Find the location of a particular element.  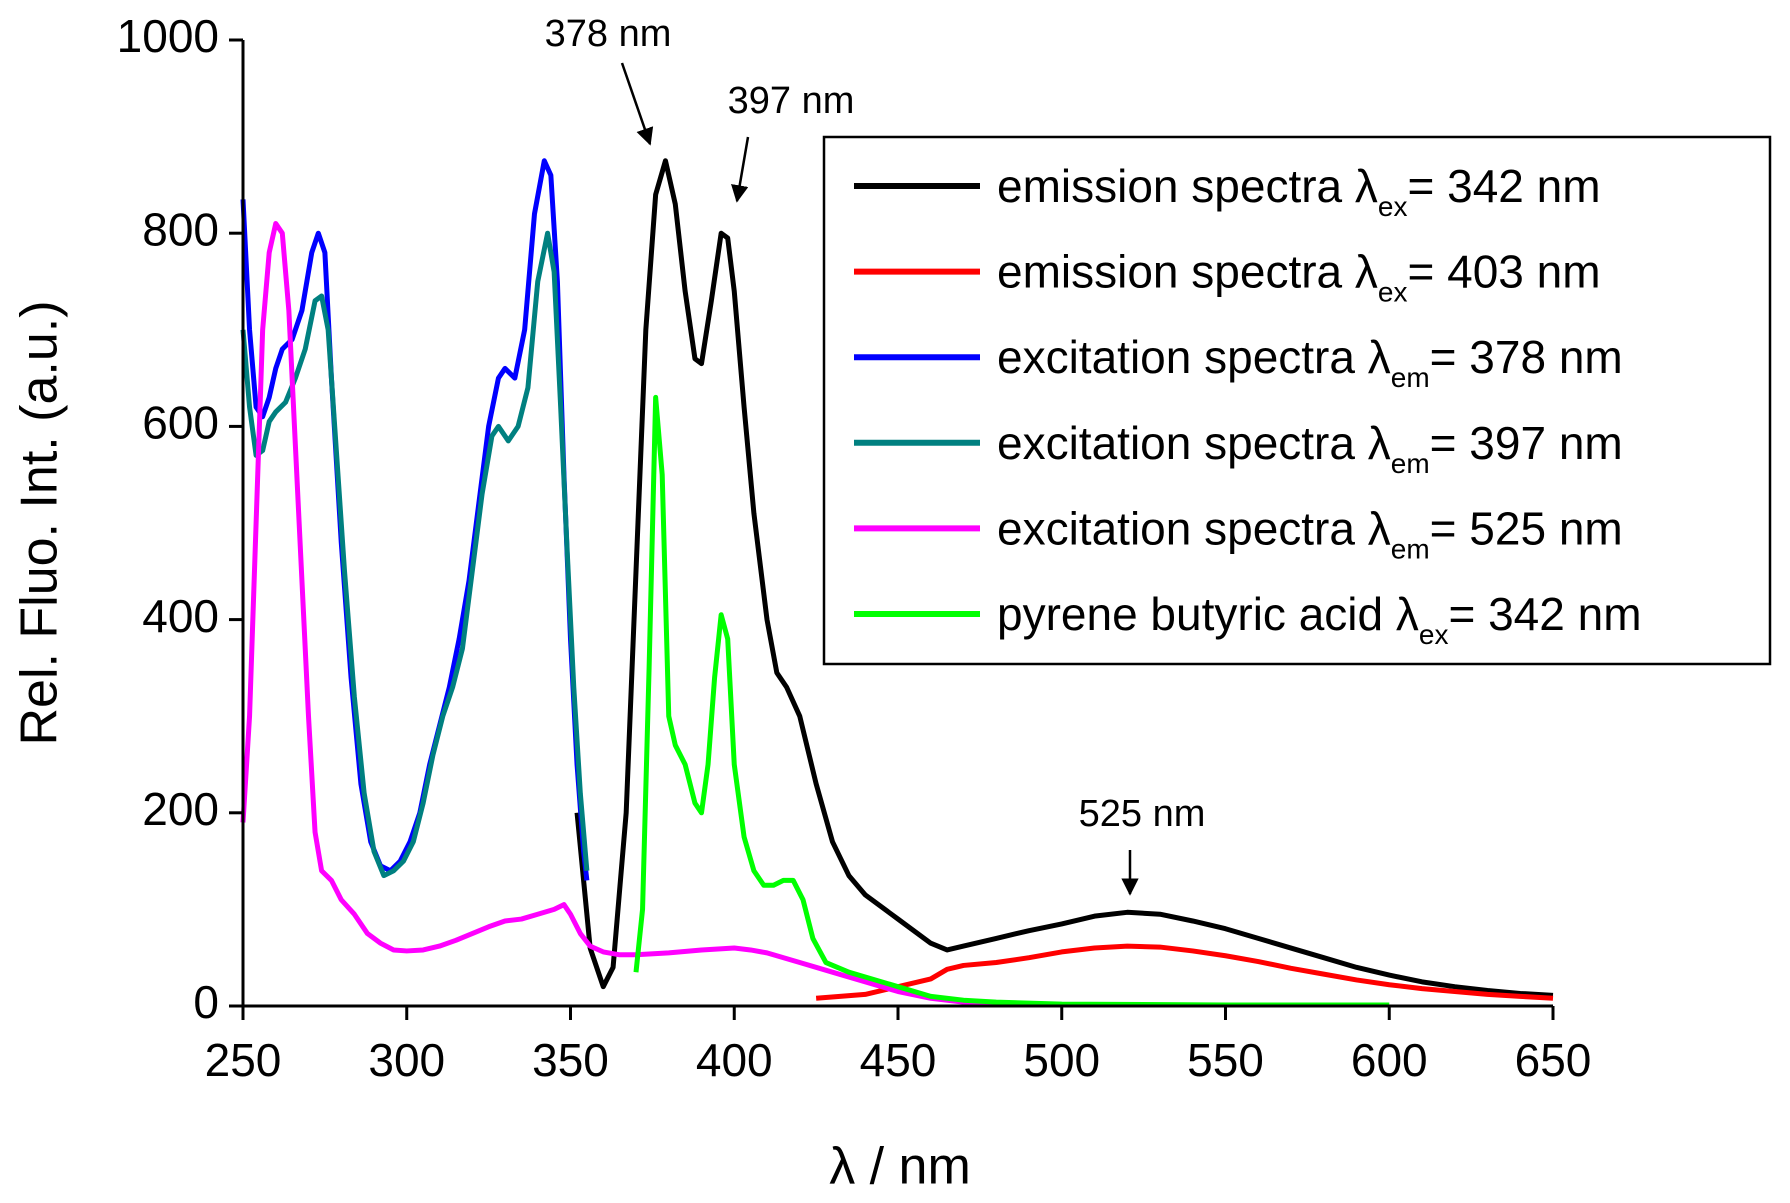

x-tick-label: 300 is located at coordinates (406, 1060).